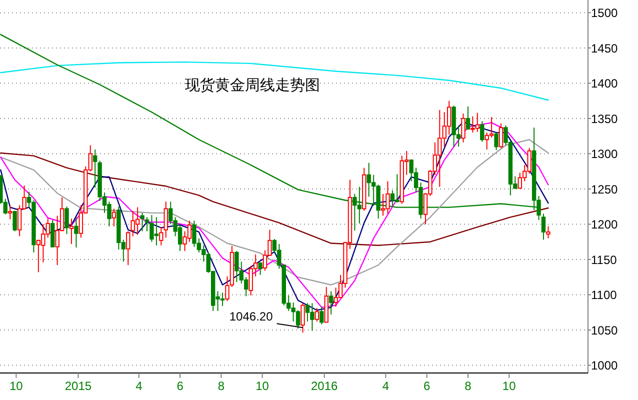 The width and height of the screenshot is (638, 400). What do you see at coordinates (604, 295) in the screenshot?
I see `y-tick-label: 1100` at bounding box center [604, 295].